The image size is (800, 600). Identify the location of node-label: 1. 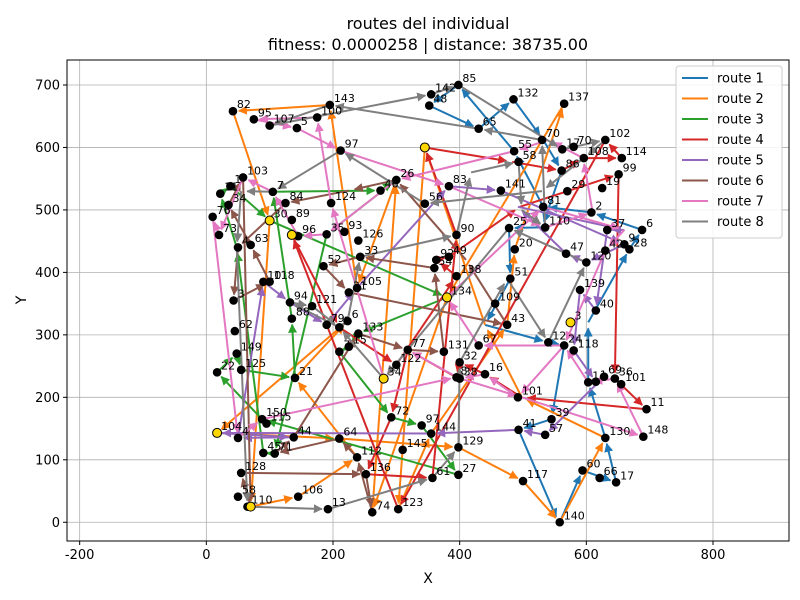
(603, 375).